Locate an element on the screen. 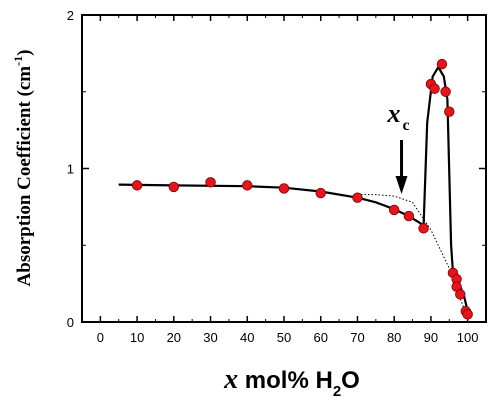  y-tick-label: 1 is located at coordinates (70, 169).